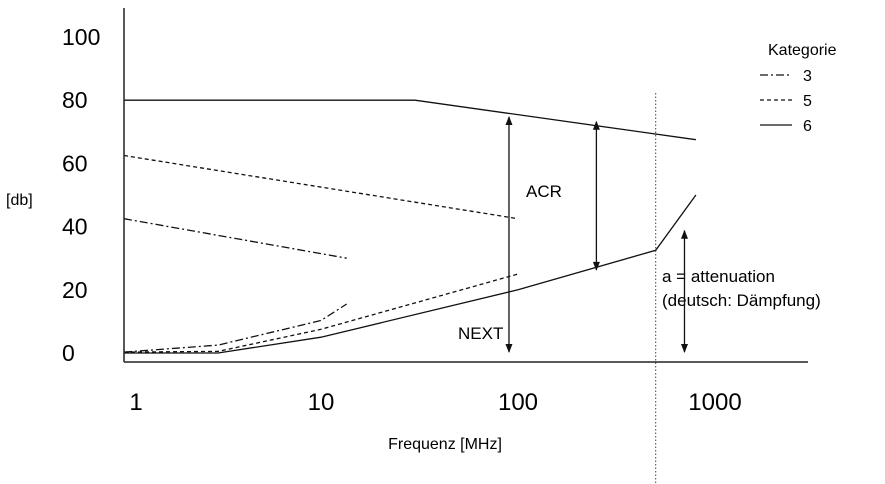 The width and height of the screenshot is (885, 484). Describe the element at coordinates (135, 402) in the screenshot. I see `x-tick-label: 1` at that location.